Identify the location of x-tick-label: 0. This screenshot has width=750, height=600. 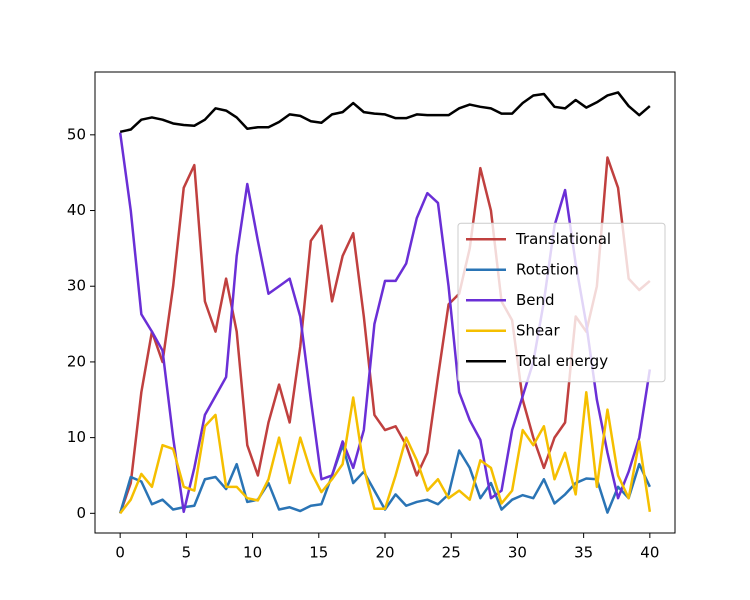
(120, 553).